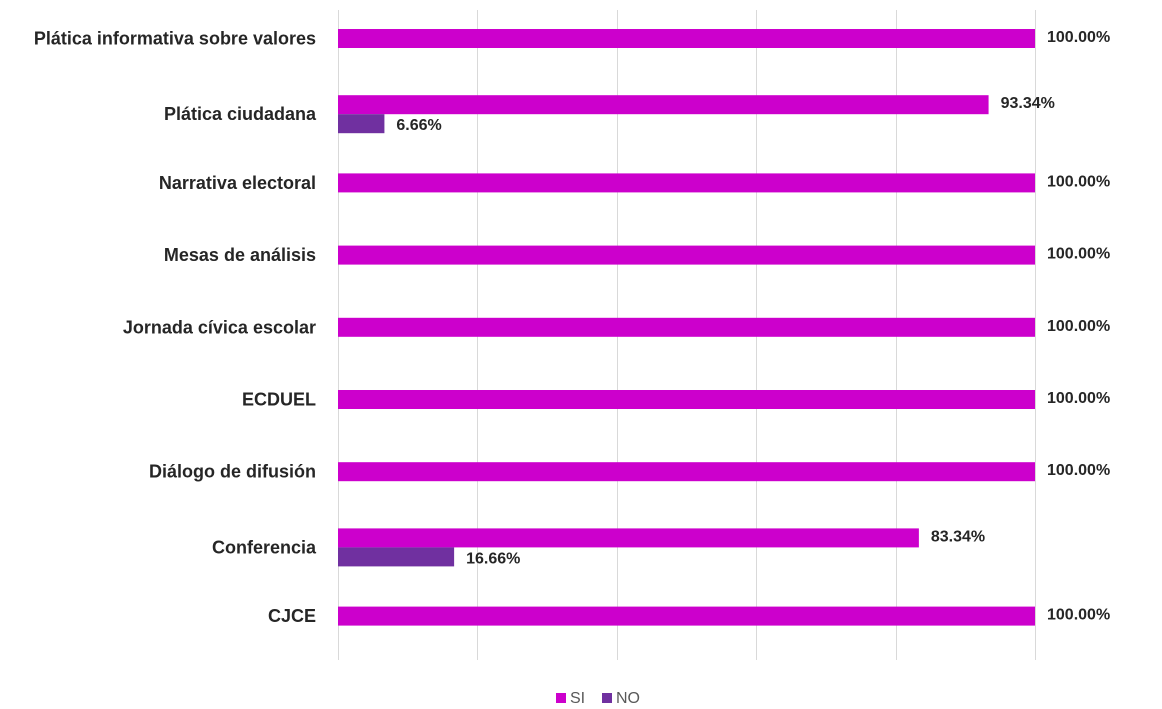 The width and height of the screenshot is (1162, 709). I want to click on value-label-si-8: 100.00%, so click(1078, 615).